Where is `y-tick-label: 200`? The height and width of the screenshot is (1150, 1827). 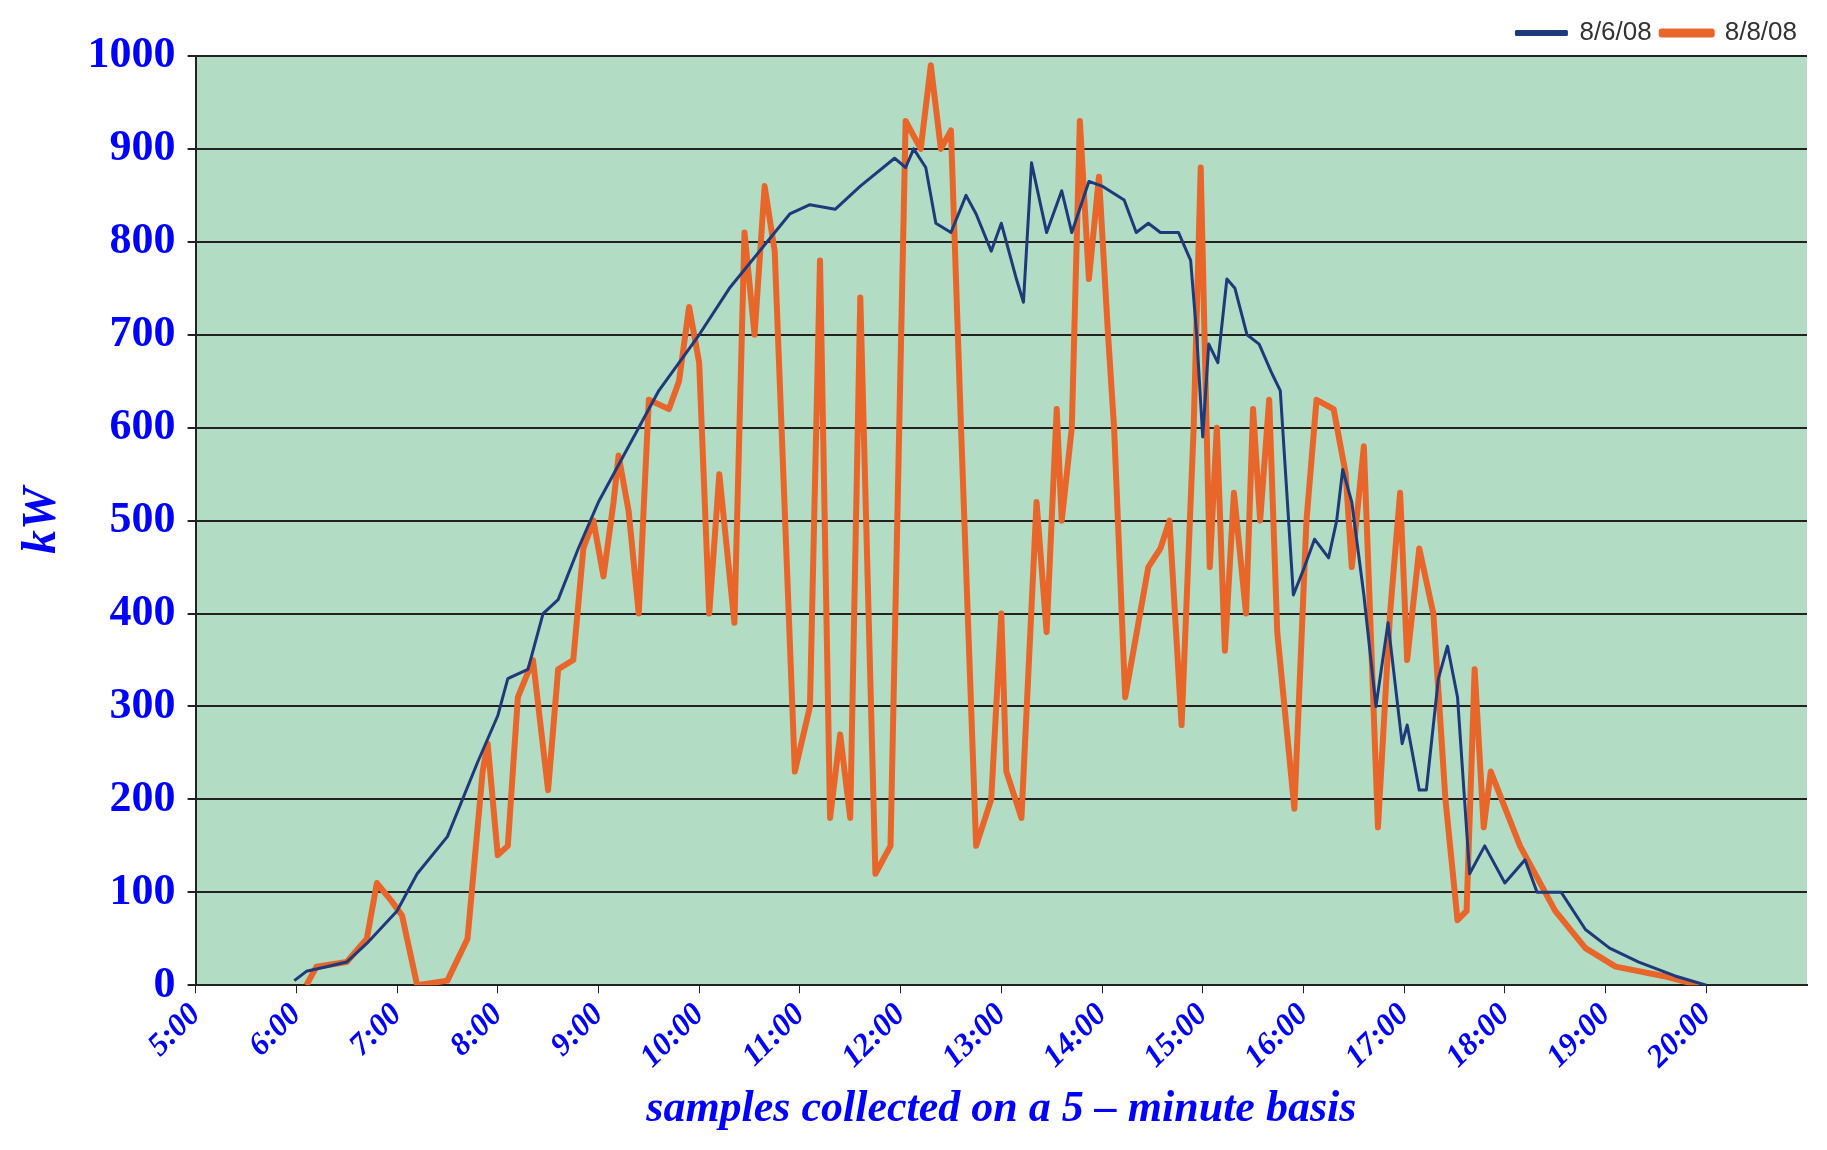 y-tick-label: 200 is located at coordinates (142, 796).